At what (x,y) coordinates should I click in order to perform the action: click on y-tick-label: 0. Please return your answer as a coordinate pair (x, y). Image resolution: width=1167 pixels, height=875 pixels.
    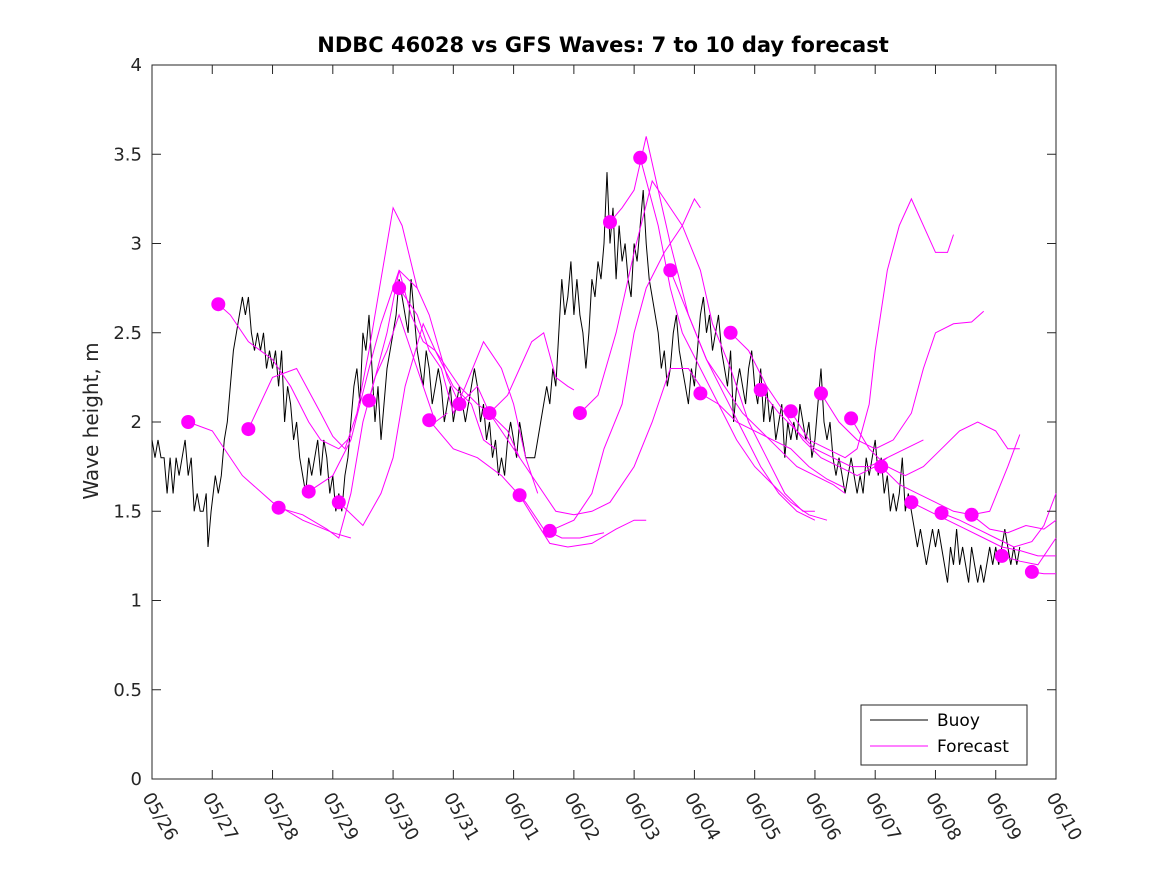
    Looking at the image, I should click on (136, 779).